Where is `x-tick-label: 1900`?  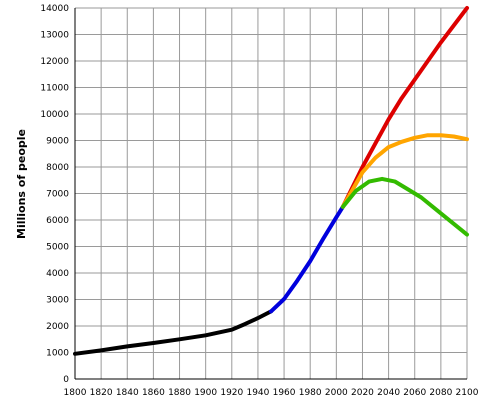
x-tick-label: 1900 is located at coordinates (205, 393).